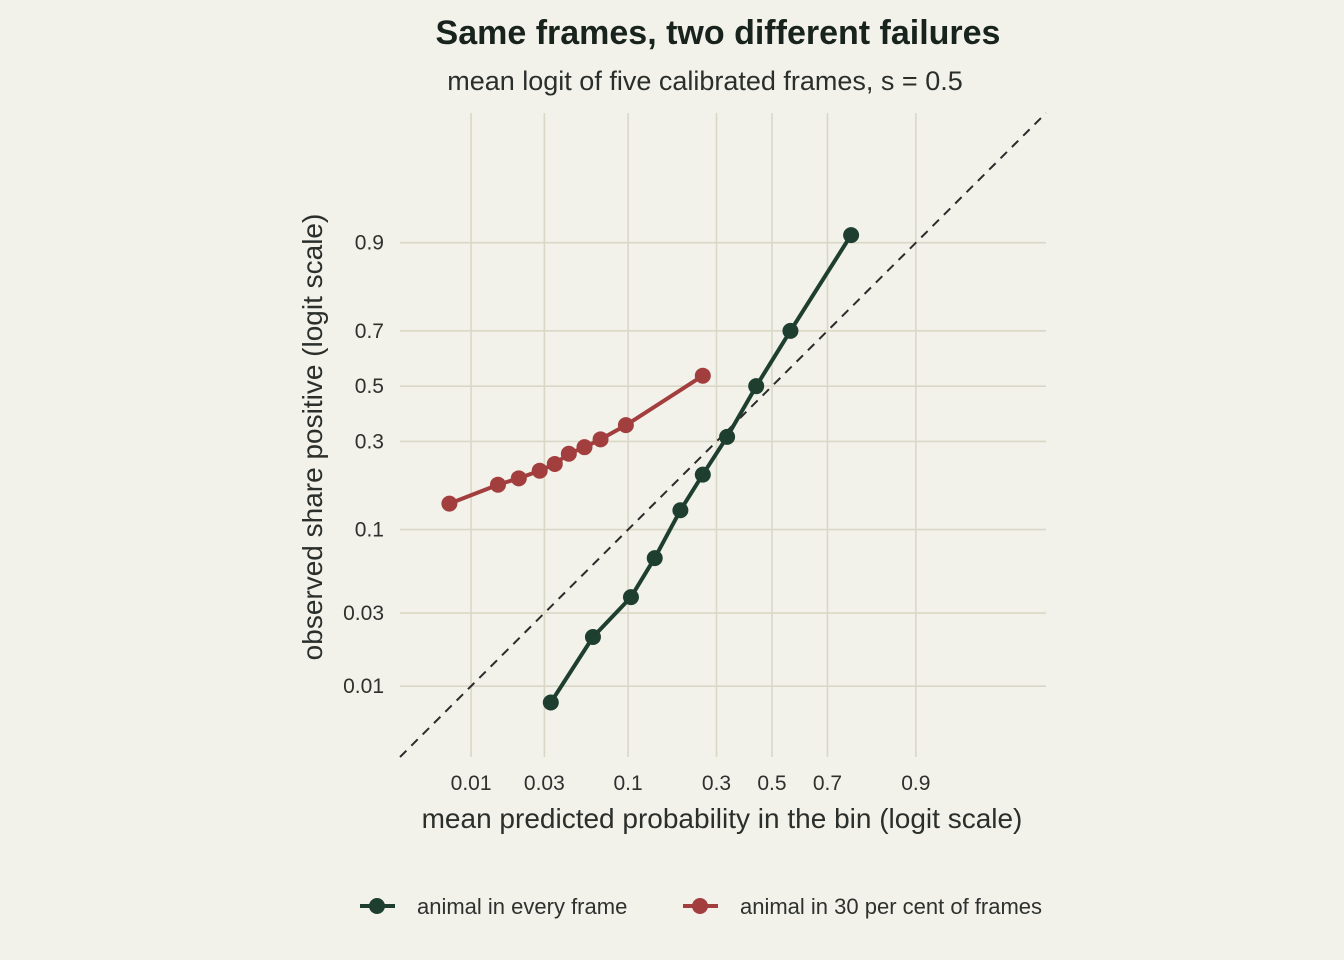 This screenshot has height=960, width=1344. What do you see at coordinates (627, 783) in the screenshot?
I see `x-tick-label: 0.1` at bounding box center [627, 783].